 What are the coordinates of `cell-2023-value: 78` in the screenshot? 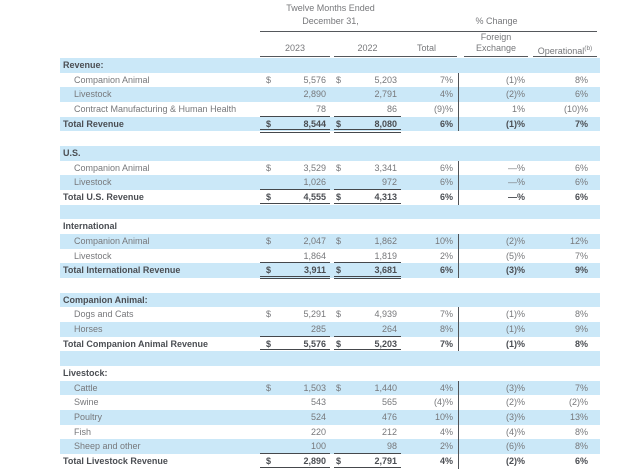 It's located at (320, 109).